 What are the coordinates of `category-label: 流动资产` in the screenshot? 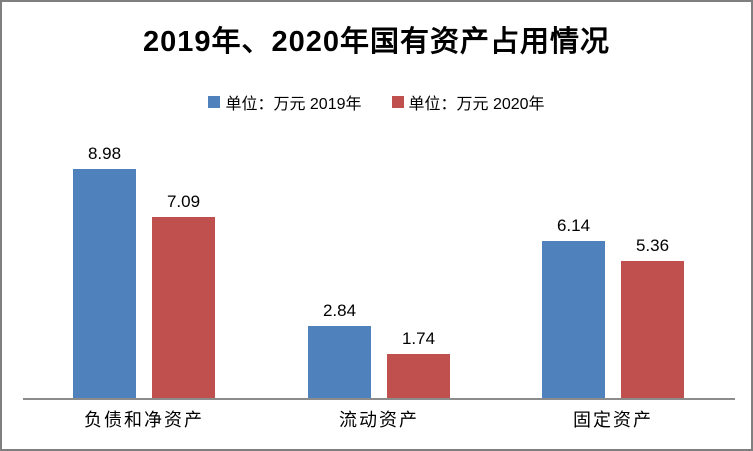 It's located at (379, 420).